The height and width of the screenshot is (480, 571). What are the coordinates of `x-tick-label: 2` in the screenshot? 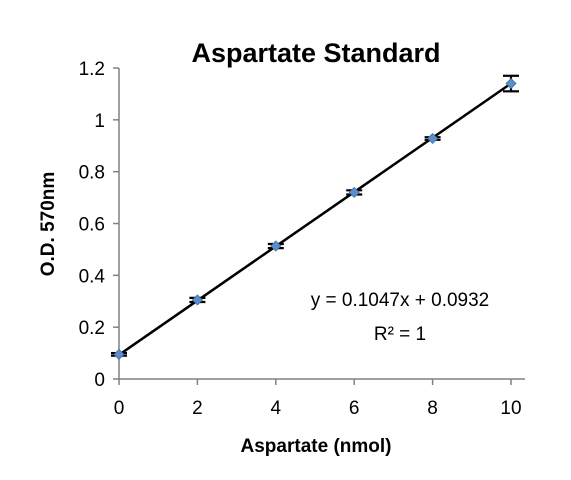 It's located at (197, 408).